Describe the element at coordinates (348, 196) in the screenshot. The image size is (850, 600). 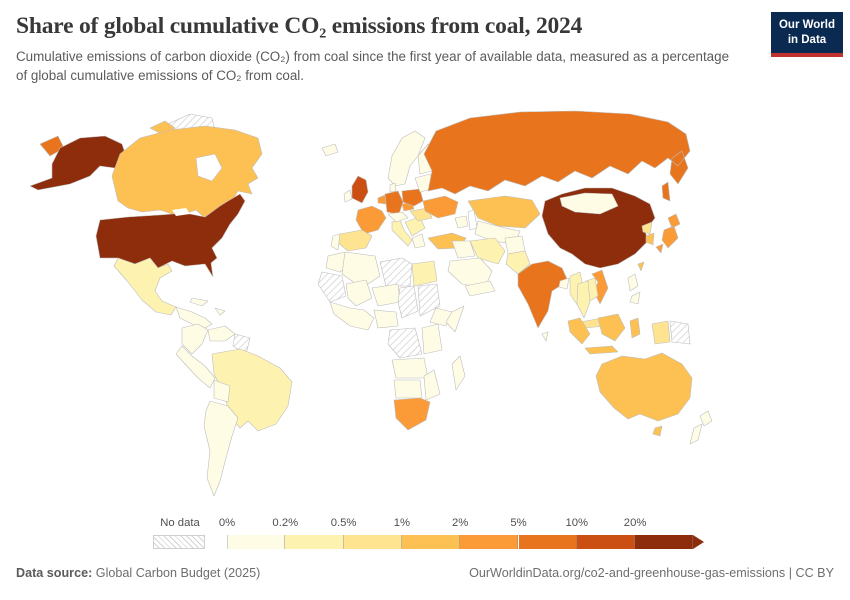
I see `country-ireland` at that location.